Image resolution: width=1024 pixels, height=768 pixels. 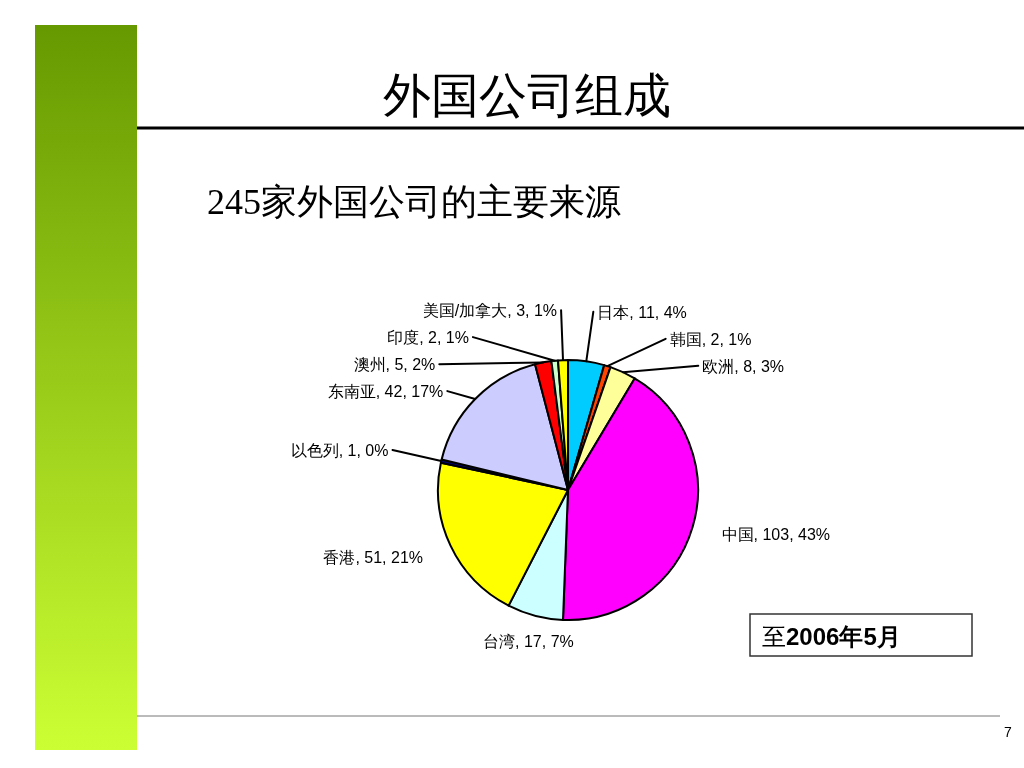 I want to click on slice-label: 欧洲, 8, 3%, so click(x=743, y=366).